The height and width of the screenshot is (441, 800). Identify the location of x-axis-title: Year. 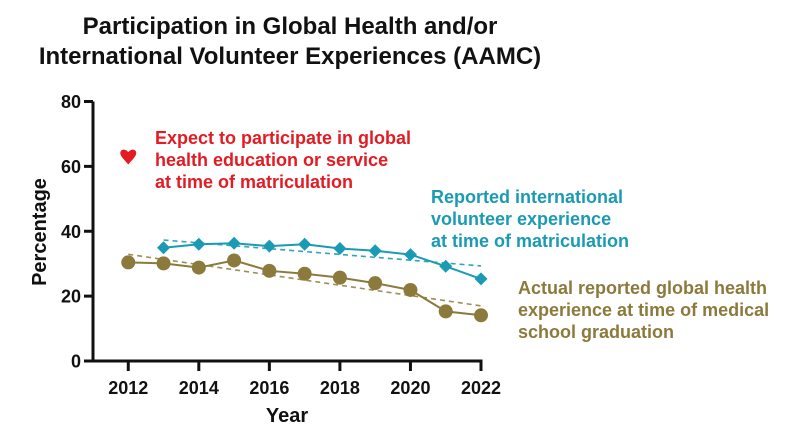
(287, 416).